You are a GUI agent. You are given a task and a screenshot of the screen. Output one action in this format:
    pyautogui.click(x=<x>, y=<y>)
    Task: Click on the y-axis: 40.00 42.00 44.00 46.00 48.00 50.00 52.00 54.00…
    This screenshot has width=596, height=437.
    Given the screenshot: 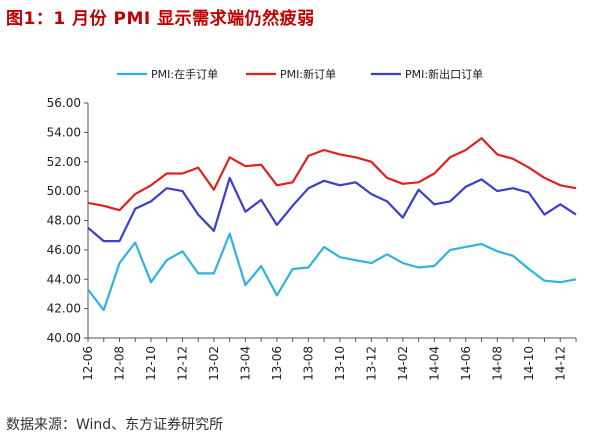 What is the action you would take?
    pyautogui.click(x=68, y=220)
    